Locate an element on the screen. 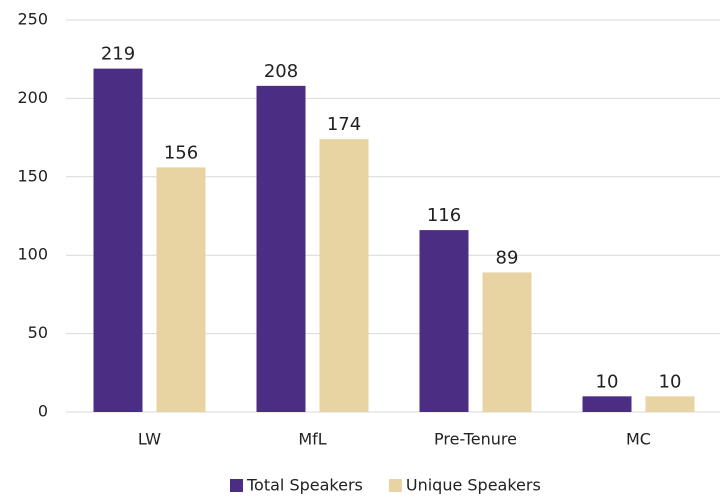 The width and height of the screenshot is (727, 496). x-tick-label: MfL is located at coordinates (312, 439).